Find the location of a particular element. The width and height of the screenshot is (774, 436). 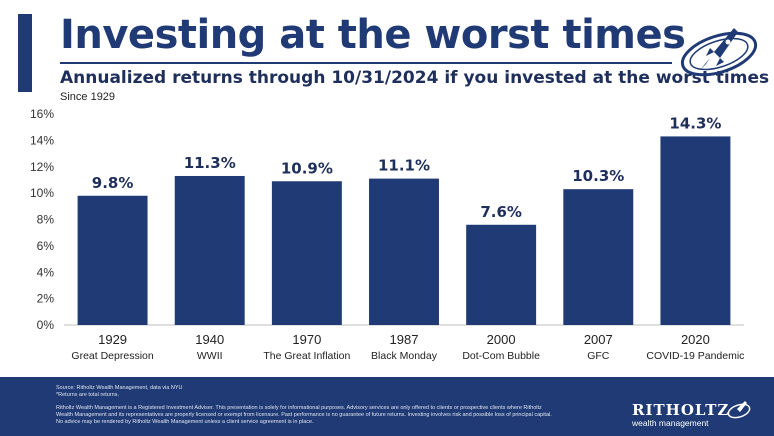

x-tick-label: 2020 is located at coordinates (695, 339).